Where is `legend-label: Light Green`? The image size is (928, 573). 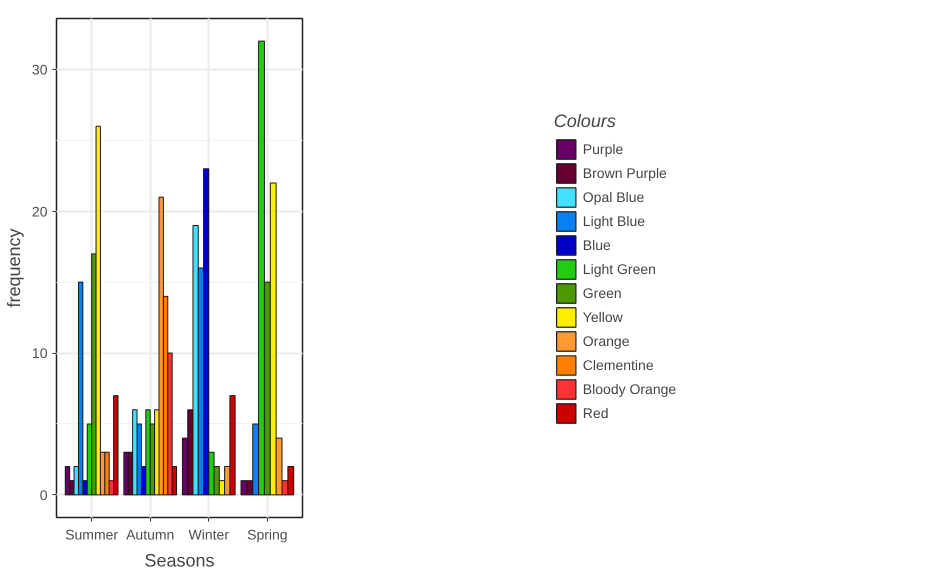 legend-label: Light Green is located at coordinates (619, 269).